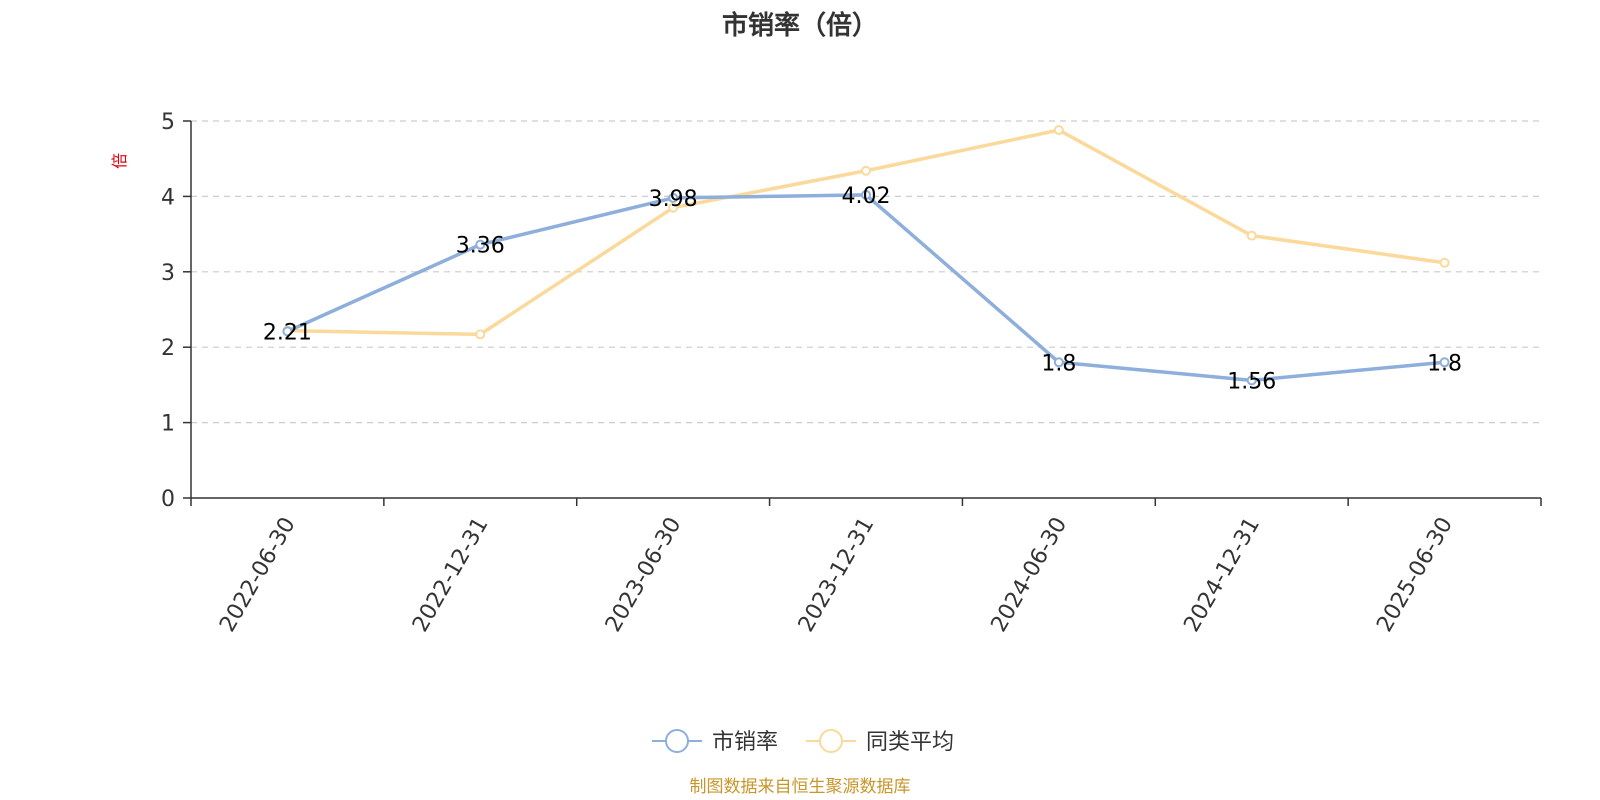 This screenshot has height=800, width=1600. I want to click on legend-label: 同类平均, so click(910, 742).